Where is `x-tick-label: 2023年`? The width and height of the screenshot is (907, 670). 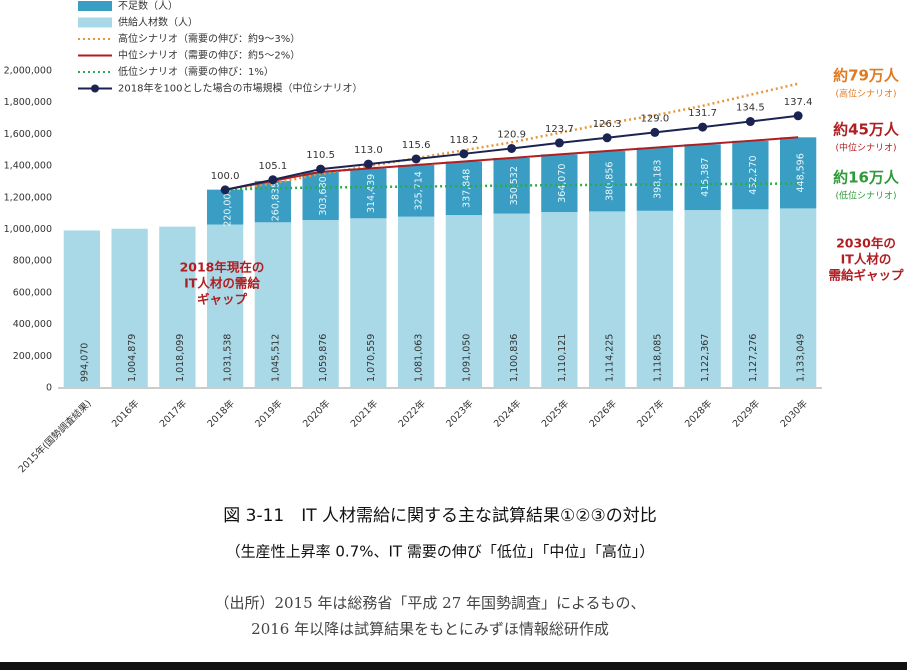 x-tick-label: 2023年 is located at coordinates (459, 413).